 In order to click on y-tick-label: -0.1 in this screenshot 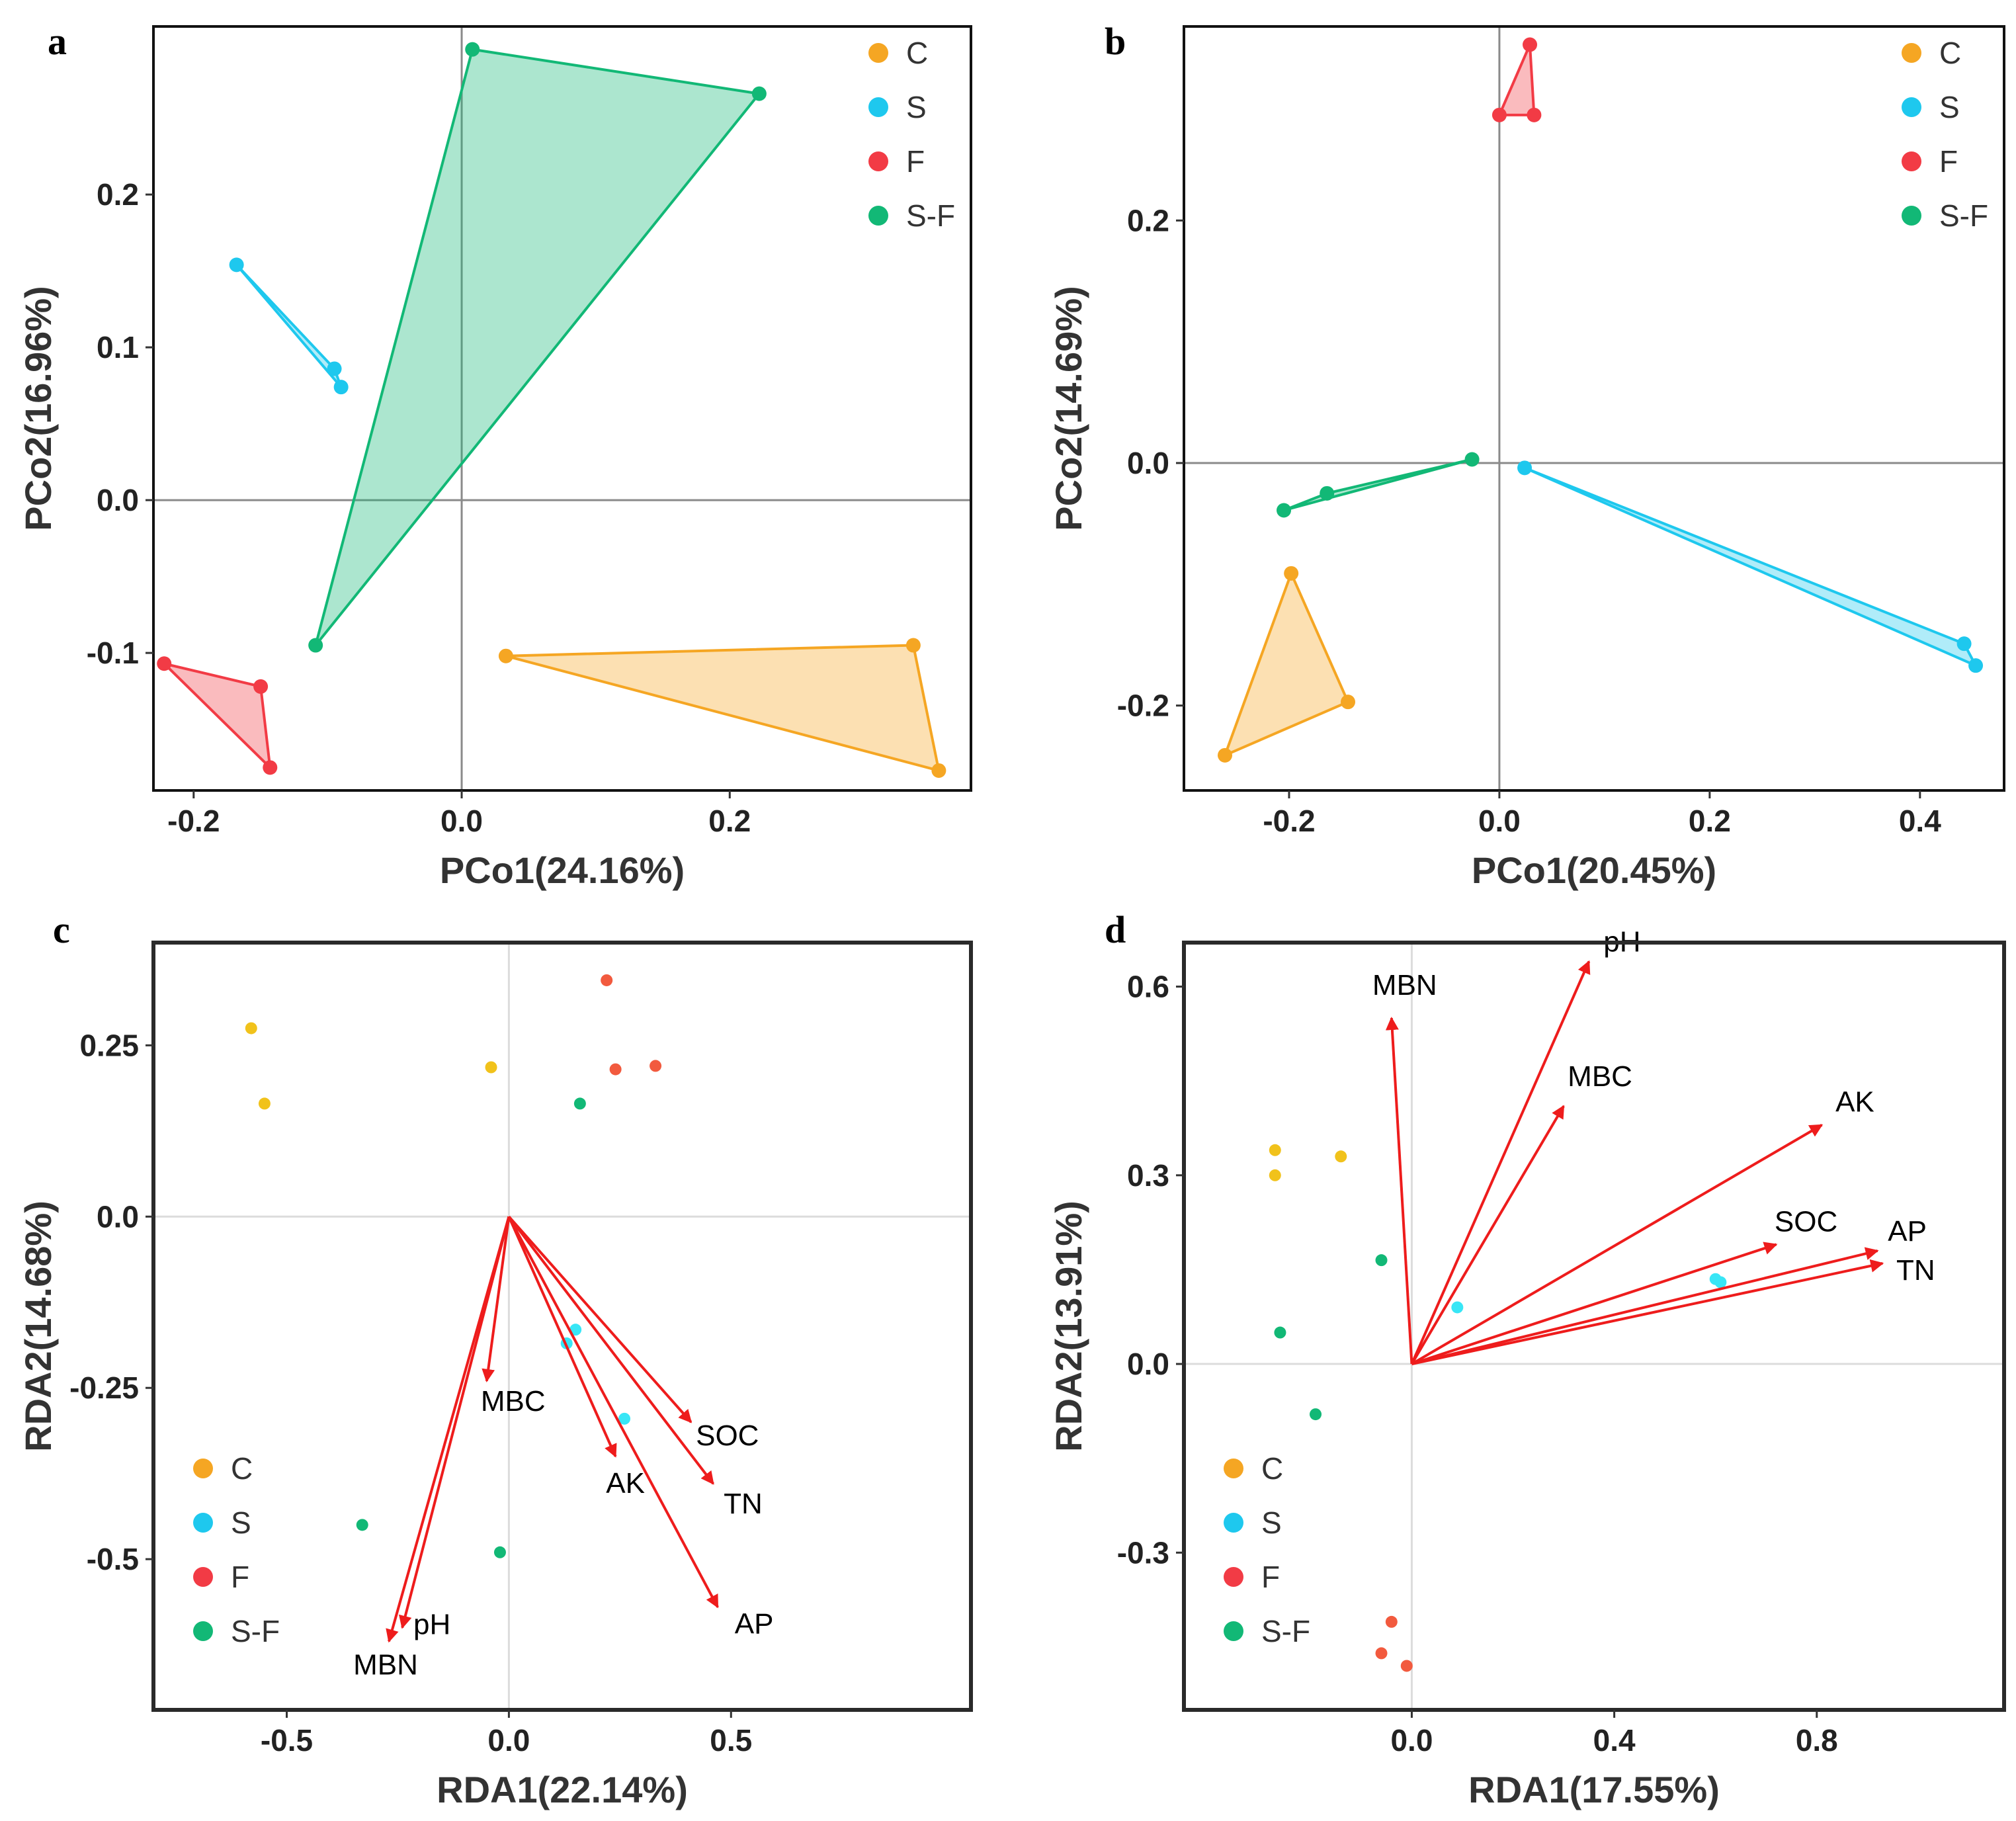, I will do `click(113, 653)`.